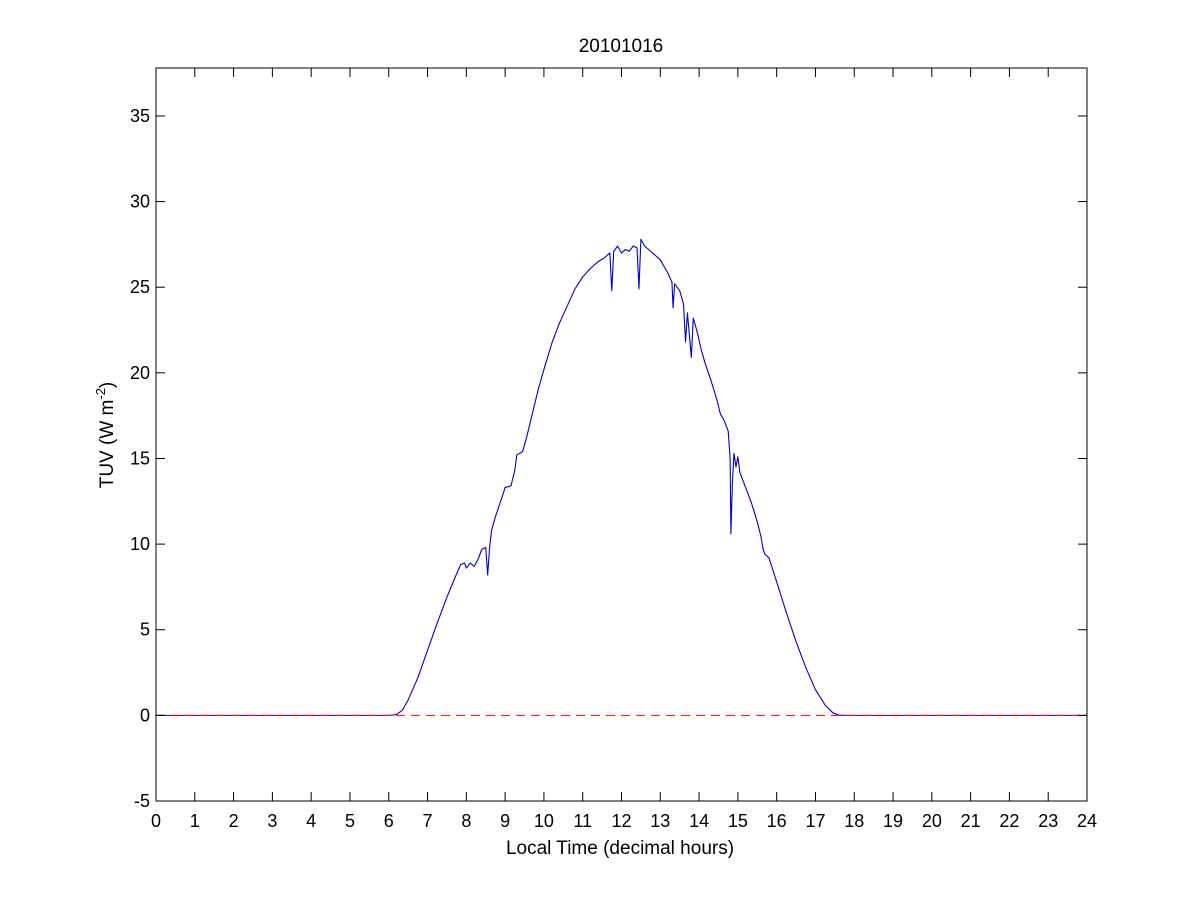  I want to click on x-tick-label: 23, so click(1048, 821).